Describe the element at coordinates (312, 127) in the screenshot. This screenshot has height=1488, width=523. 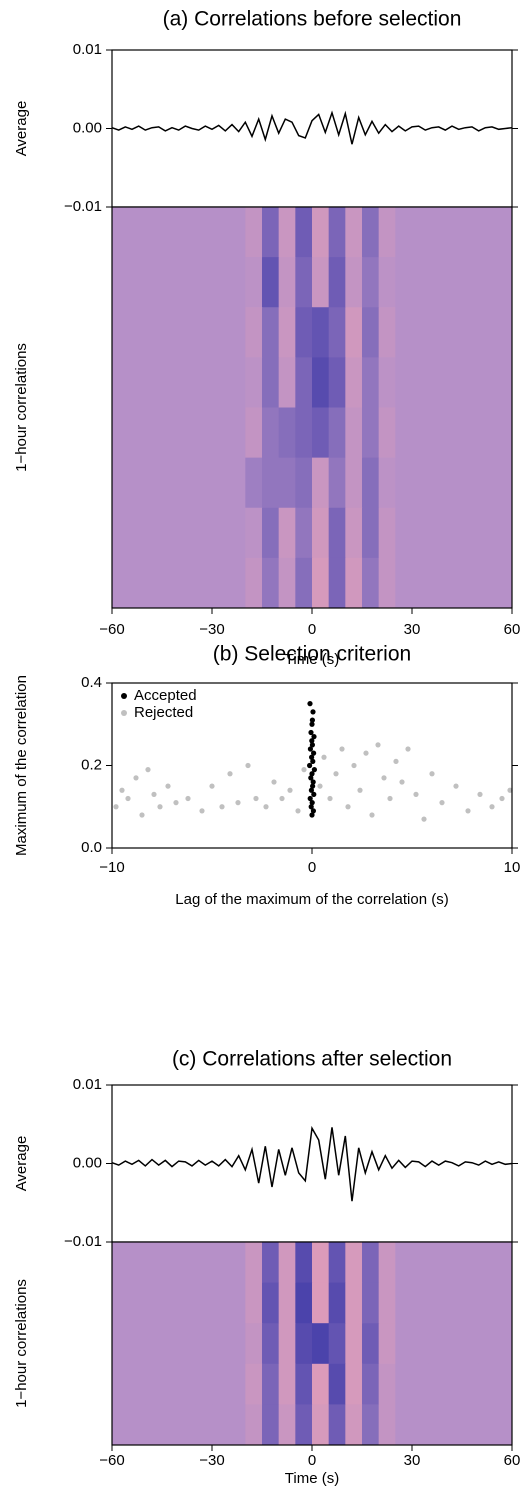
I see `average-trace` at that location.